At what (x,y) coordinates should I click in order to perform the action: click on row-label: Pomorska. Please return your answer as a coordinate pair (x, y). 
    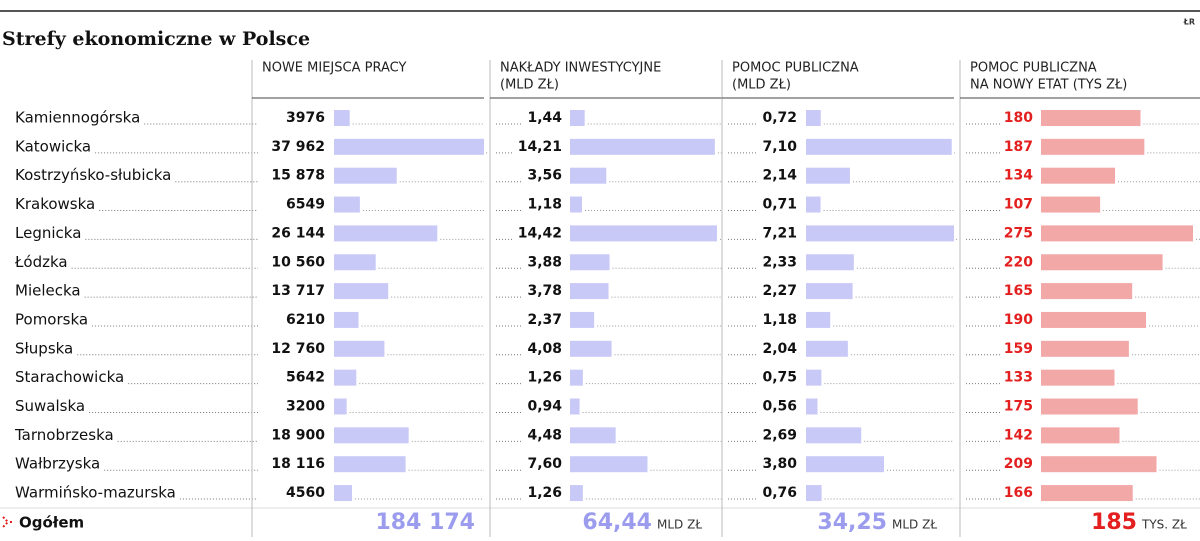
    Looking at the image, I should click on (51, 319).